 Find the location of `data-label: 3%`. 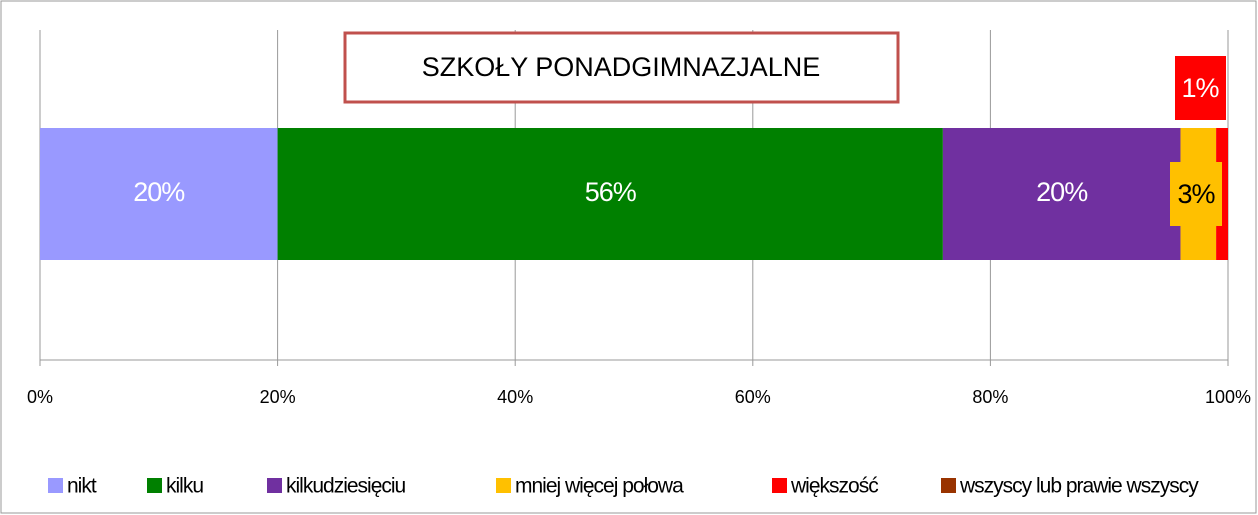

data-label: 3% is located at coordinates (1196, 194).